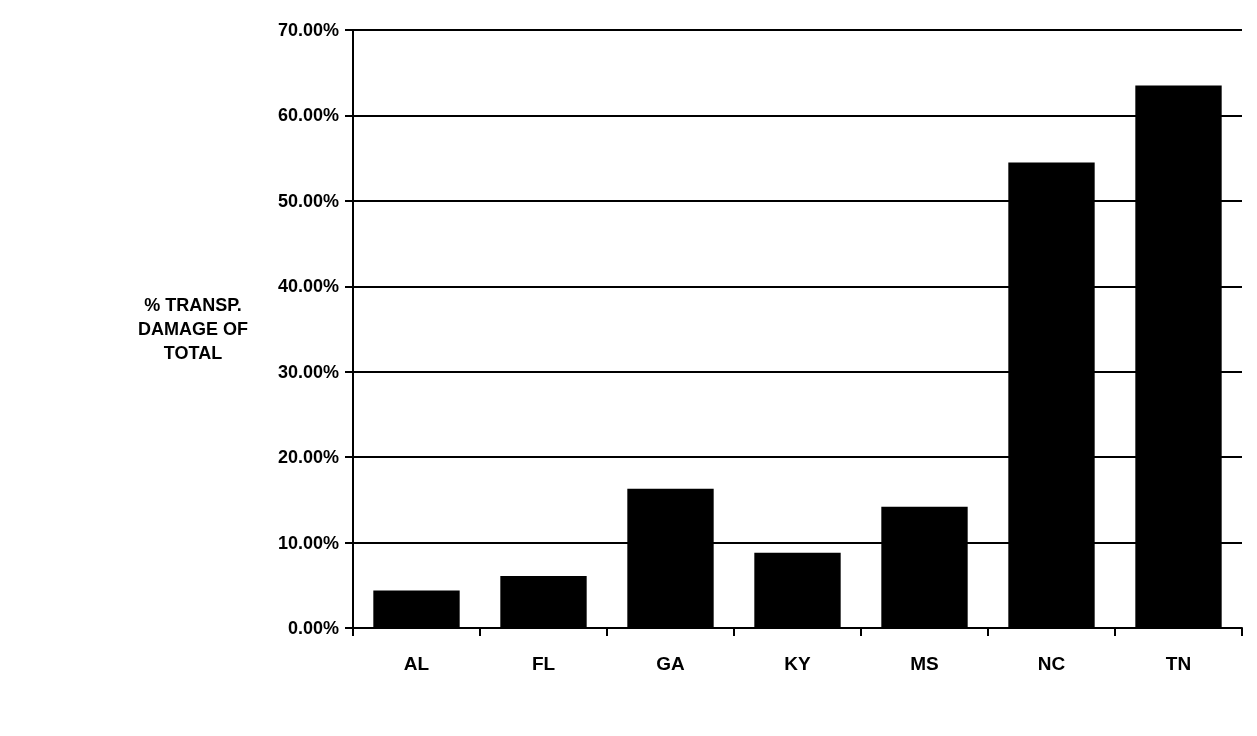 The image size is (1257, 736). What do you see at coordinates (798, 663) in the screenshot?
I see `x-tick-label: KY` at bounding box center [798, 663].